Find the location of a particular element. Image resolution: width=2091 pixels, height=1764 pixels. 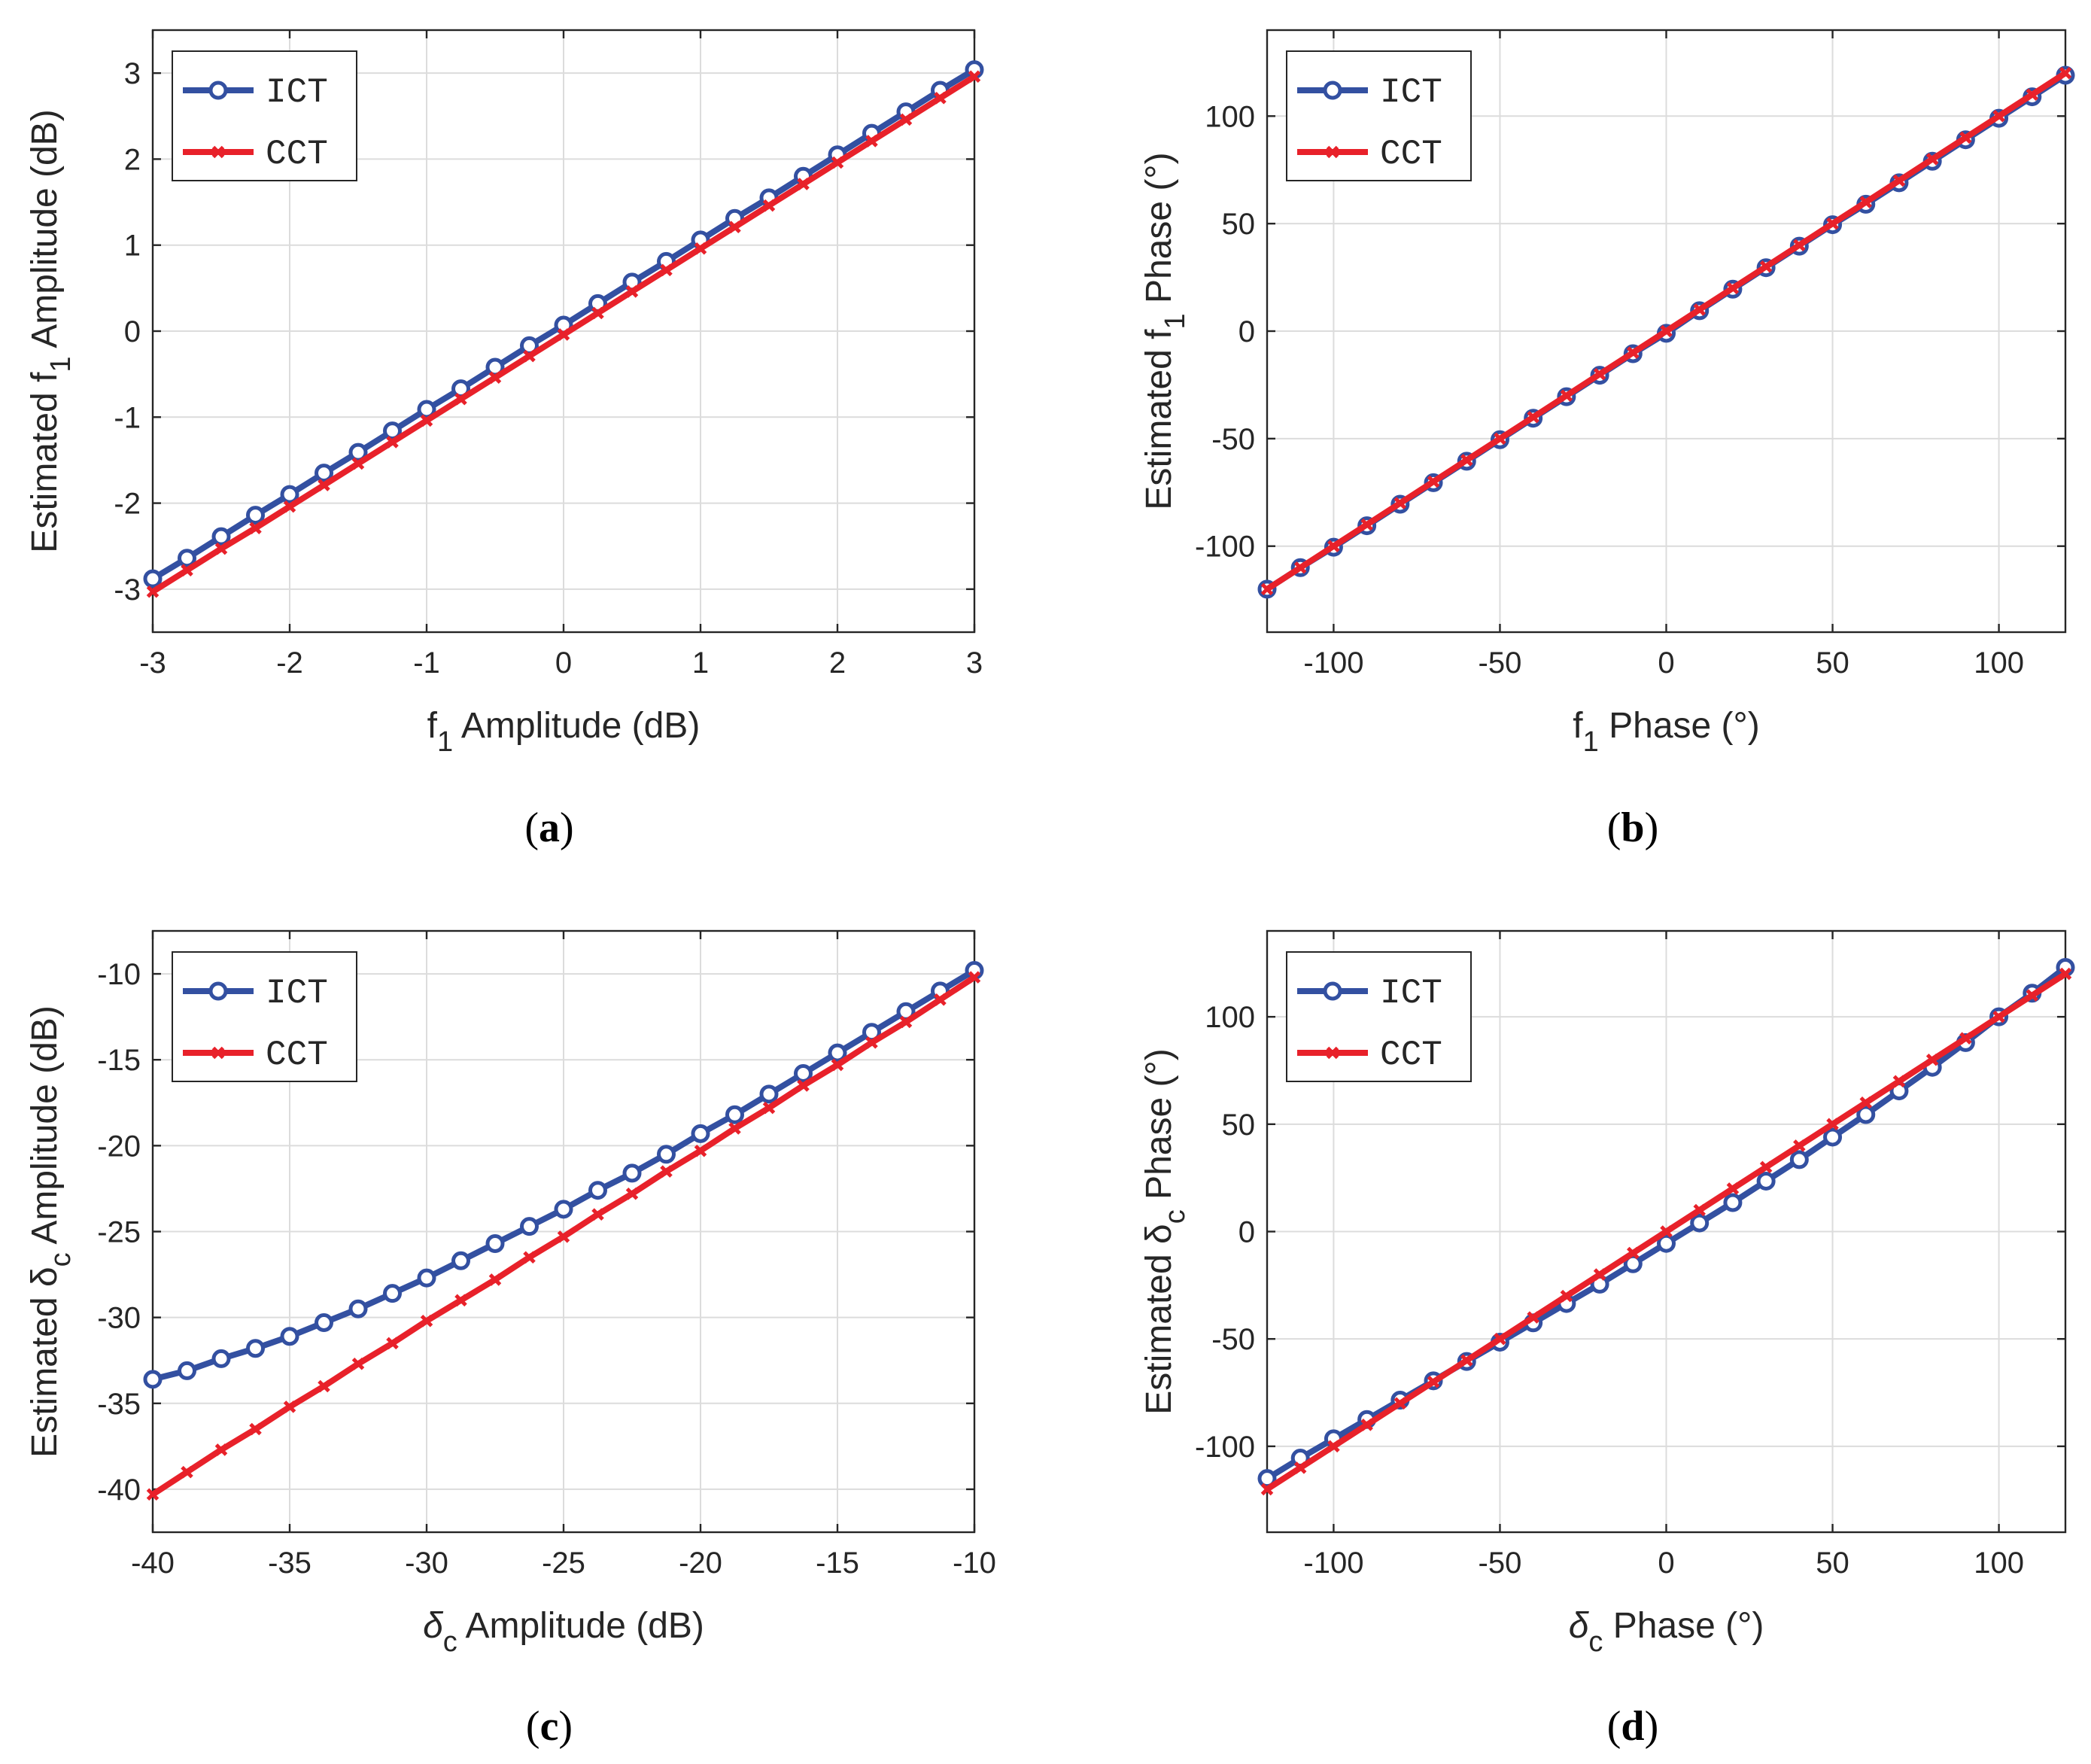

x-axis-label: f1 Amplitude (dB) is located at coordinates (564, 732).